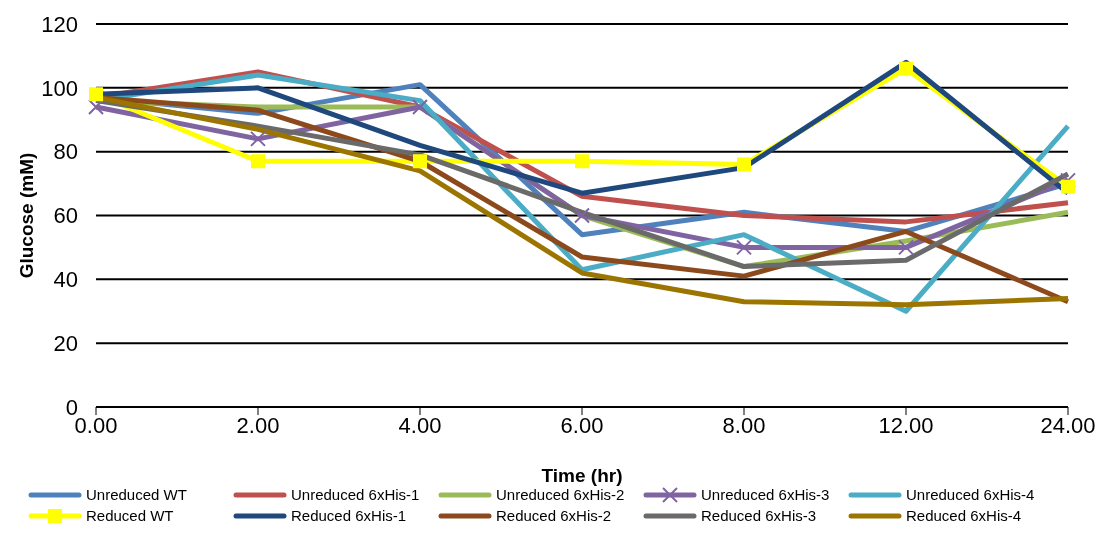 This screenshot has width=1104, height=533. Describe the element at coordinates (65, 343) in the screenshot. I see `y-tick-label: 20` at that location.